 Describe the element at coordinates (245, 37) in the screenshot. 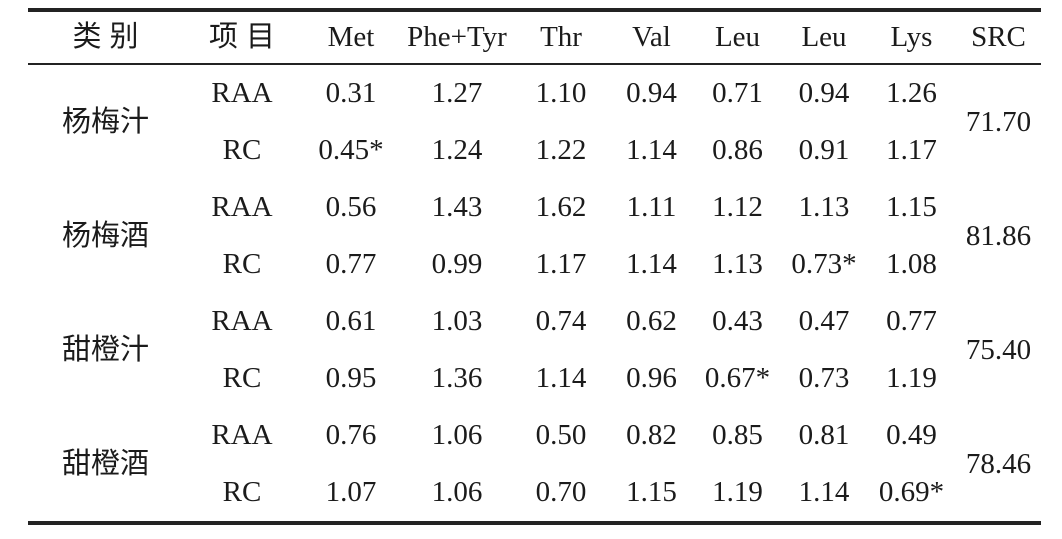

I see `header-cell-item: 项目` at that location.